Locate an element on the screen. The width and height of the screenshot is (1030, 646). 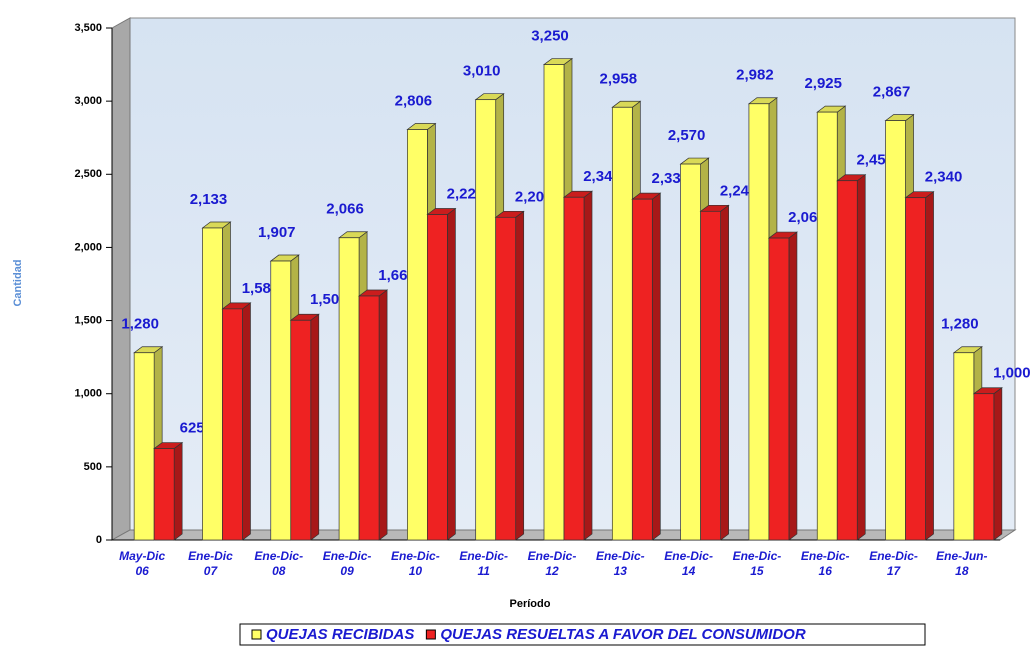
y-axis-label: Cantidad is located at coordinates (18, 282).